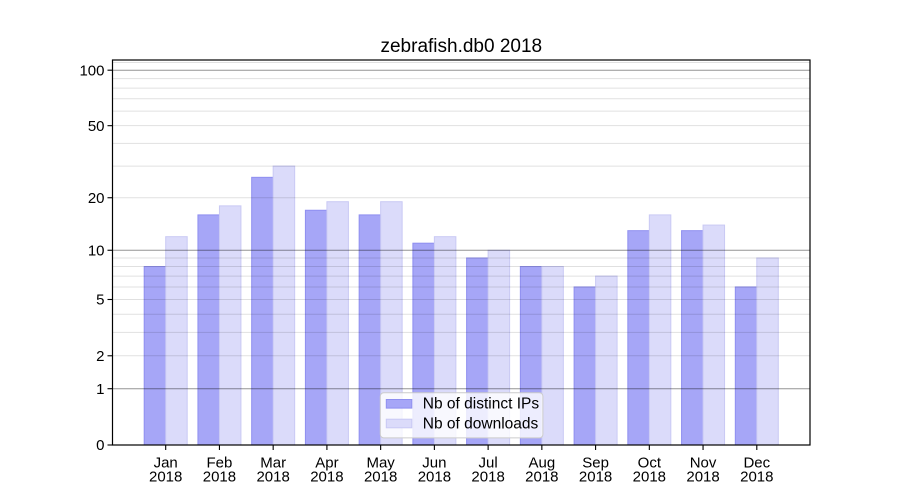  I want to click on svg-text: Nov, so click(703, 463).